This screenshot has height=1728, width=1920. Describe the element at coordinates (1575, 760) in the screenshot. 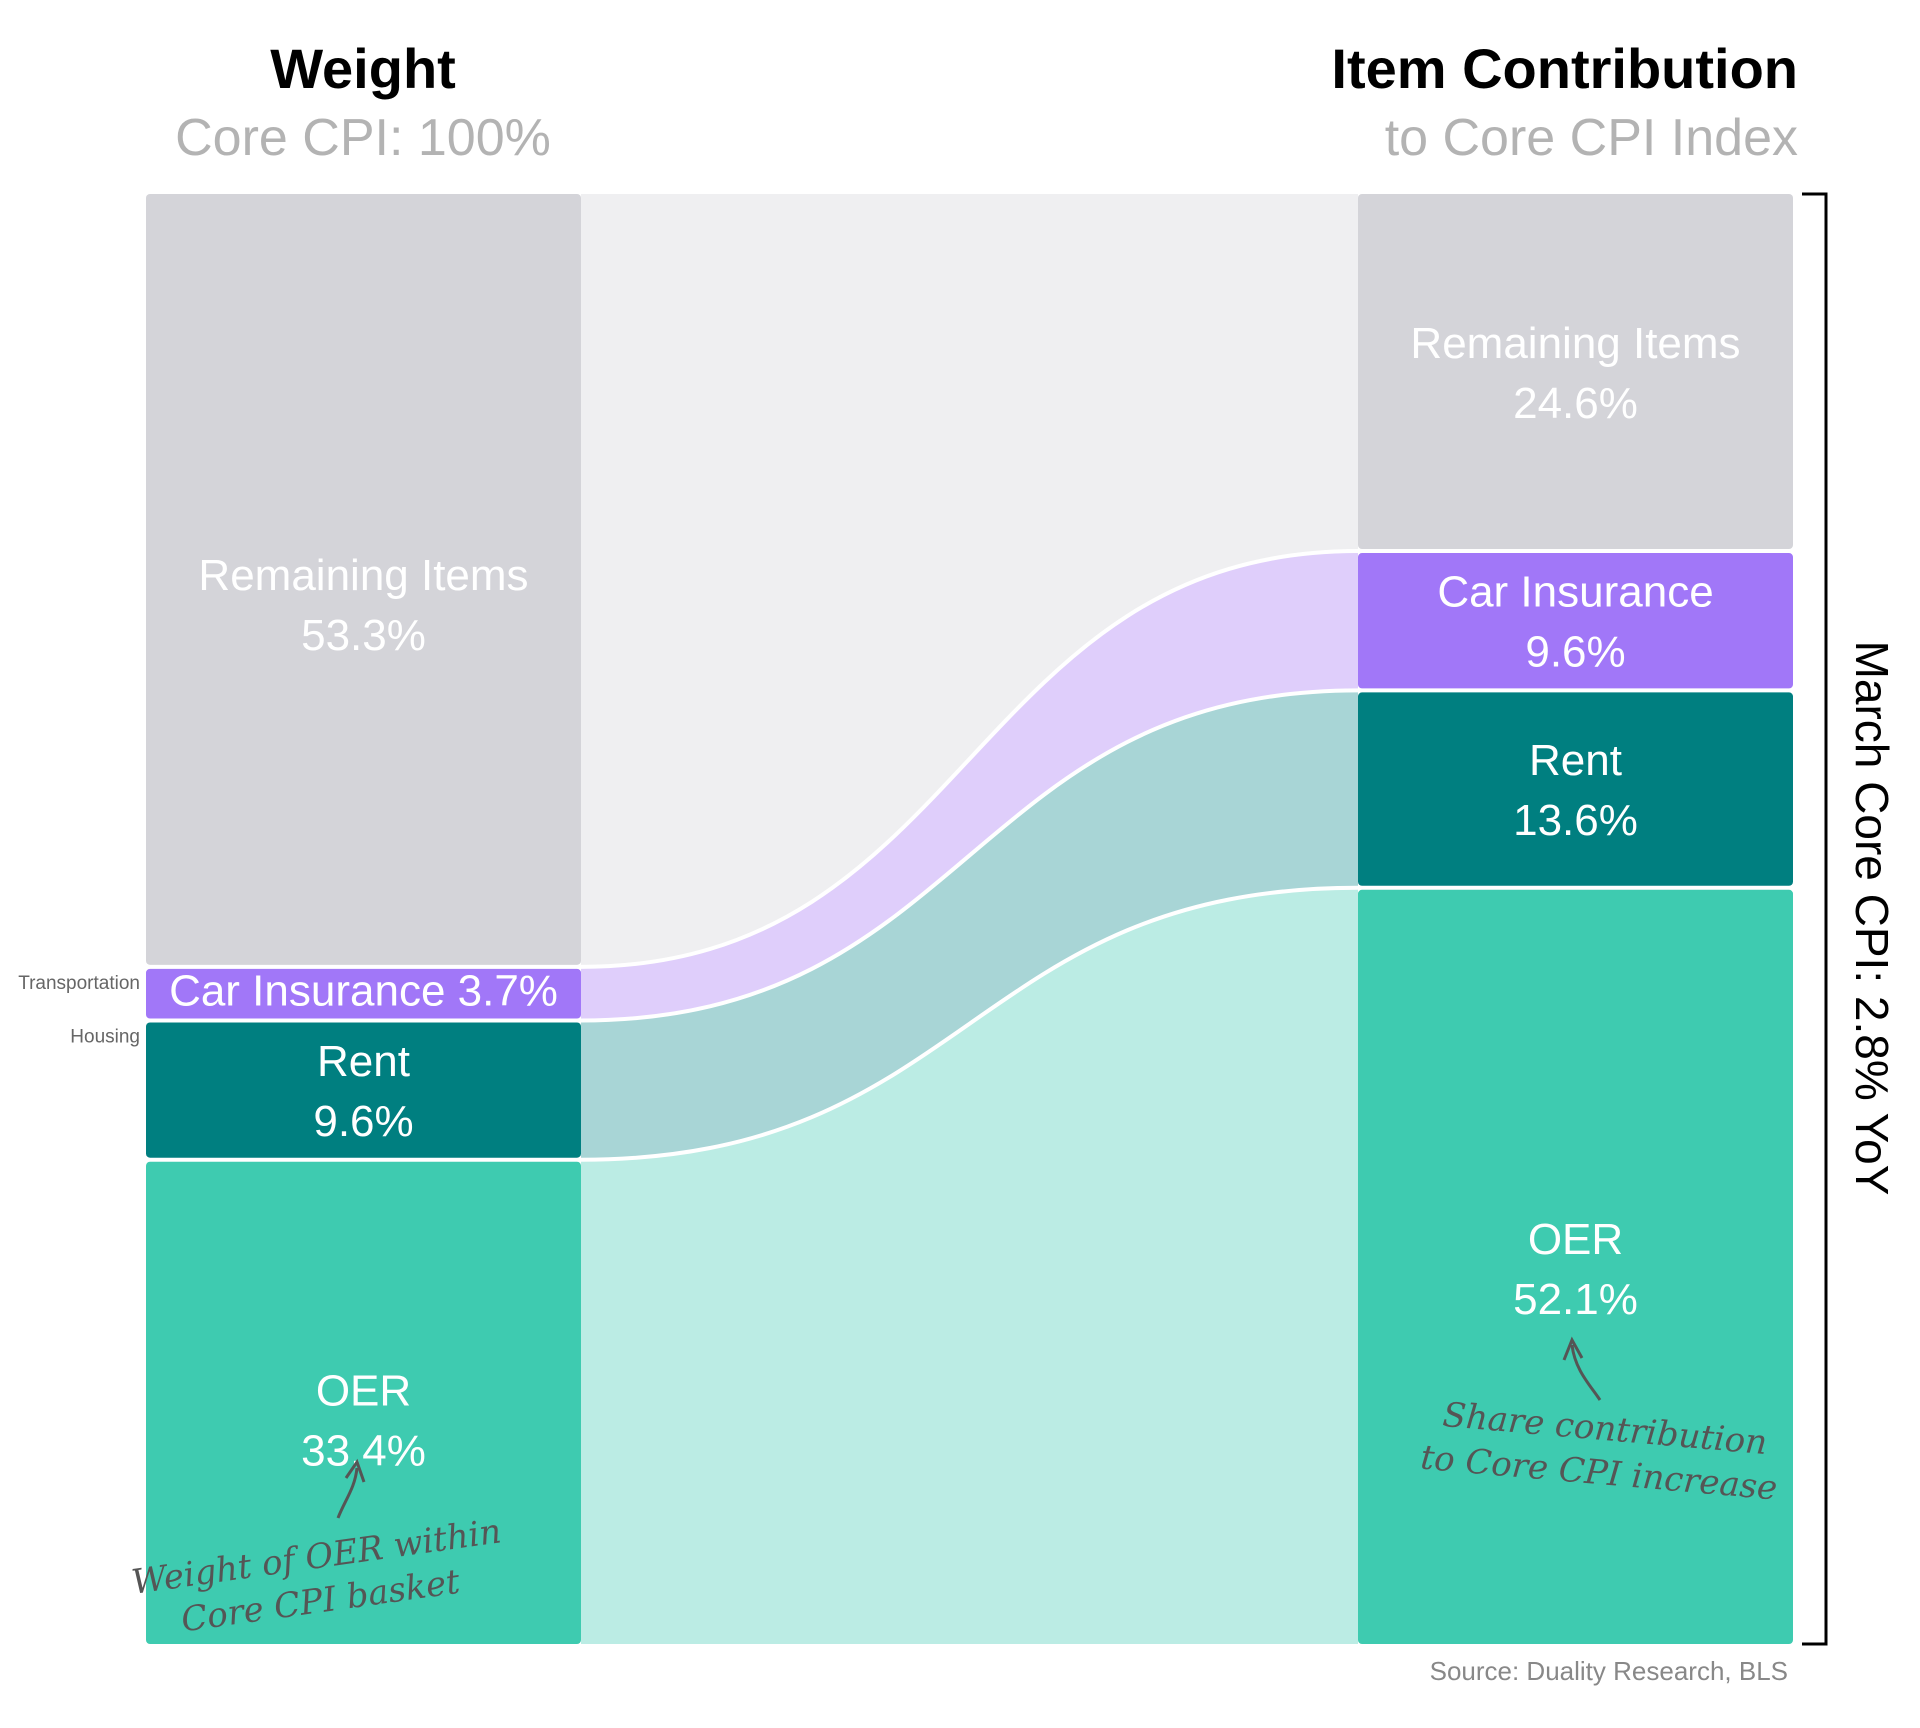

I see `right-label-rent: Rent` at that location.